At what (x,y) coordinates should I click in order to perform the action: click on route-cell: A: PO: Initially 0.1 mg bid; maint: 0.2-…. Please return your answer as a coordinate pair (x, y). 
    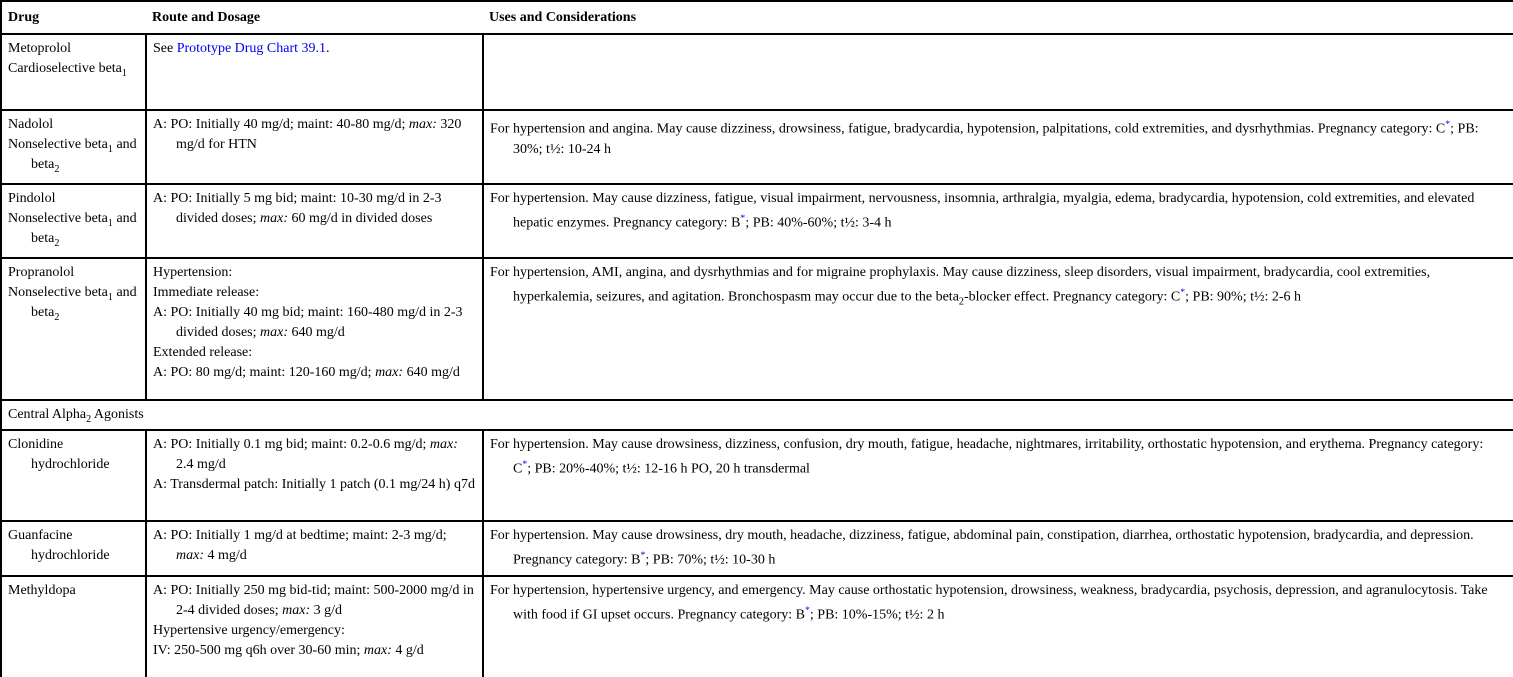
    Looking at the image, I should click on (314, 475).